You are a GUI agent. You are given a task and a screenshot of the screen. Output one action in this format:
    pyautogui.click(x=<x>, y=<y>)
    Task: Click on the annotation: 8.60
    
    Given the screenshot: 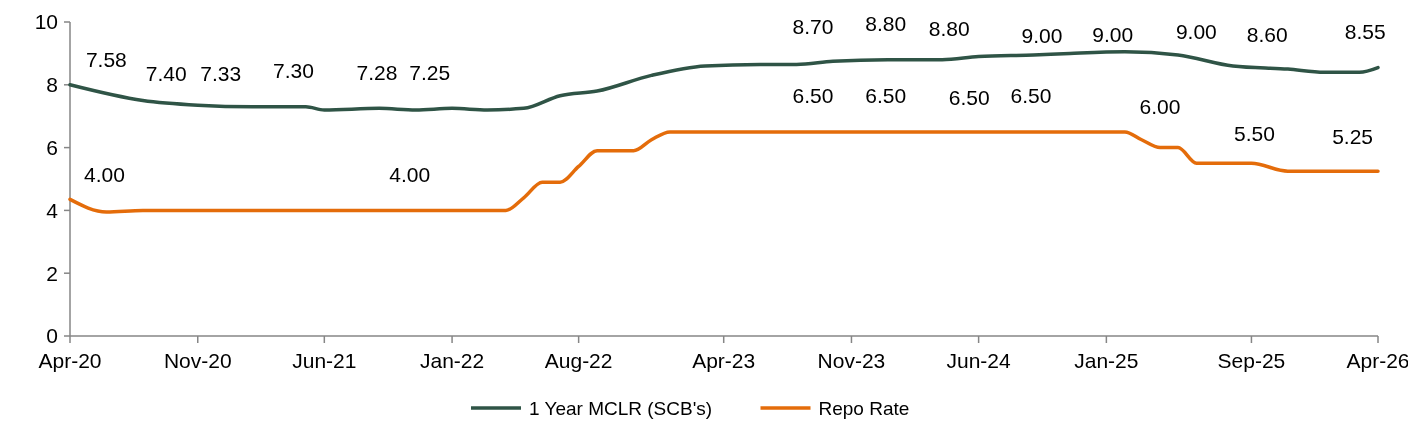 What is the action you would take?
    pyautogui.click(x=1267, y=34)
    